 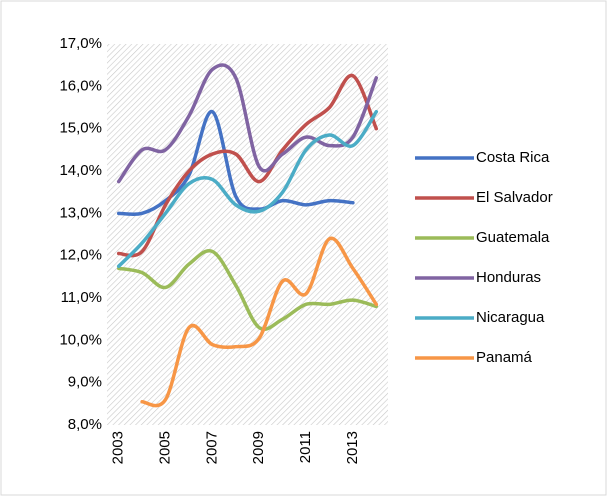 I want to click on y-tick-label: 8,0%, so click(x=85, y=424).